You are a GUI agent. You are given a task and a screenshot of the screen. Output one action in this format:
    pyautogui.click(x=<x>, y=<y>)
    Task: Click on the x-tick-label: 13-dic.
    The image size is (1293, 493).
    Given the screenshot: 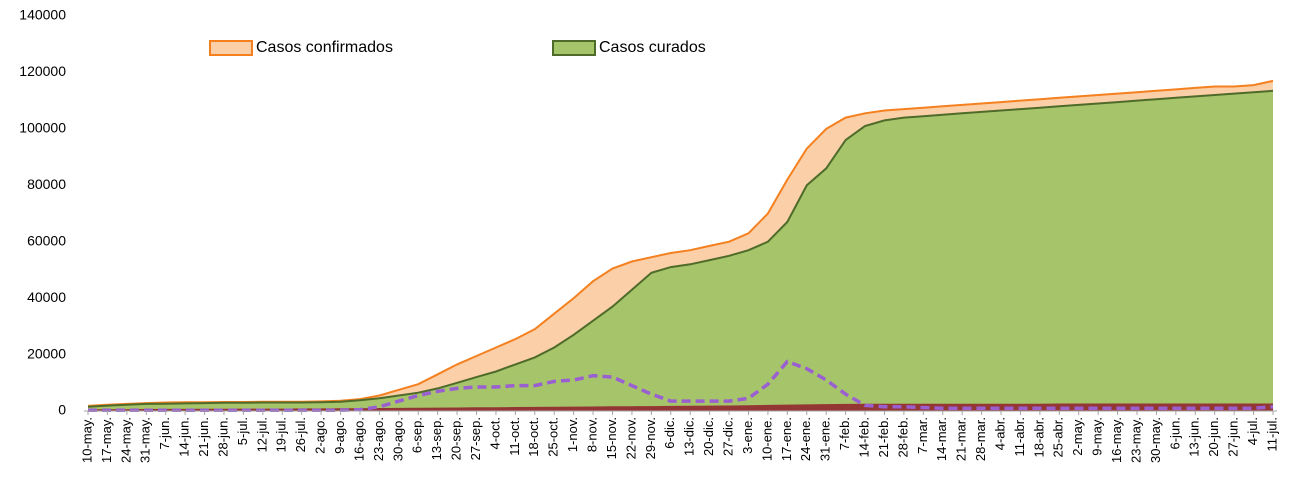 What is the action you would take?
    pyautogui.click(x=689, y=436)
    